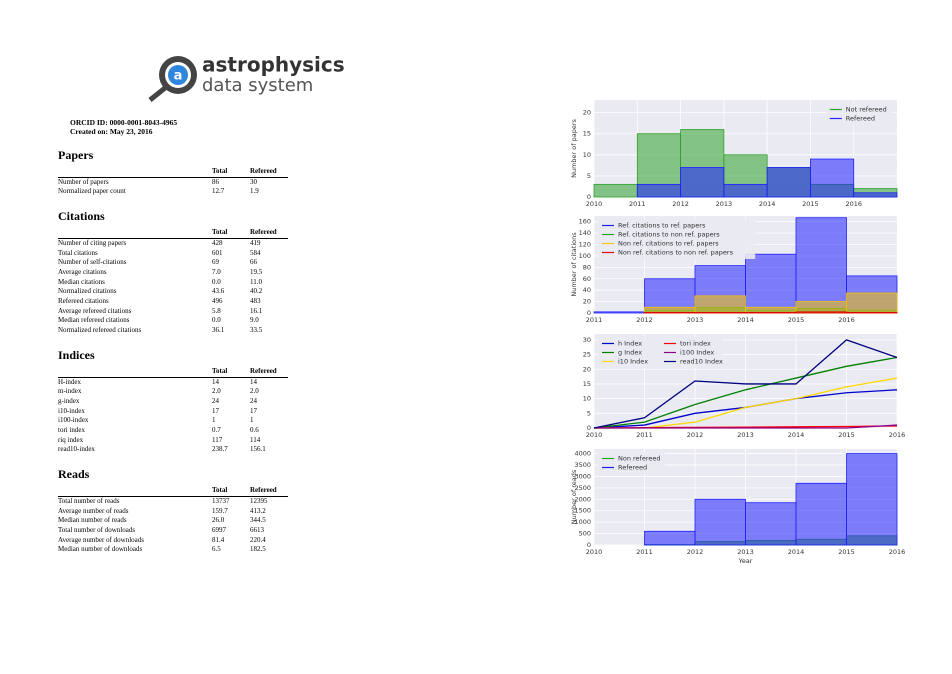  I want to click on row-label: Total number of reads, so click(89, 500).